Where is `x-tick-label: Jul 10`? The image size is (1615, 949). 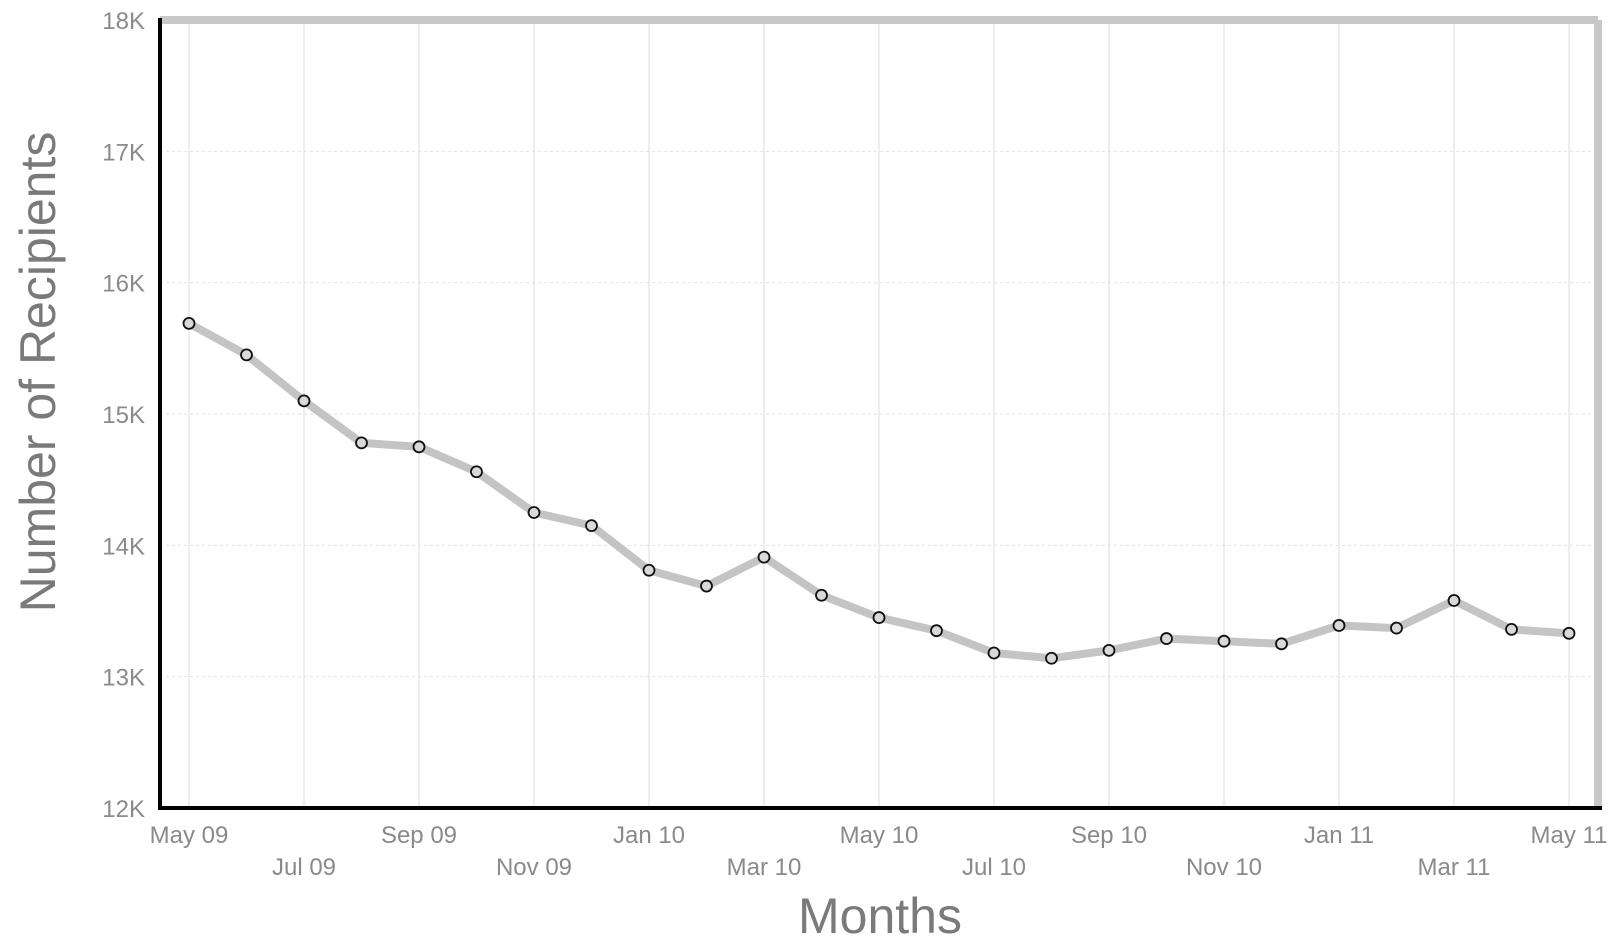
x-tick-label: Jul 10 is located at coordinates (994, 867).